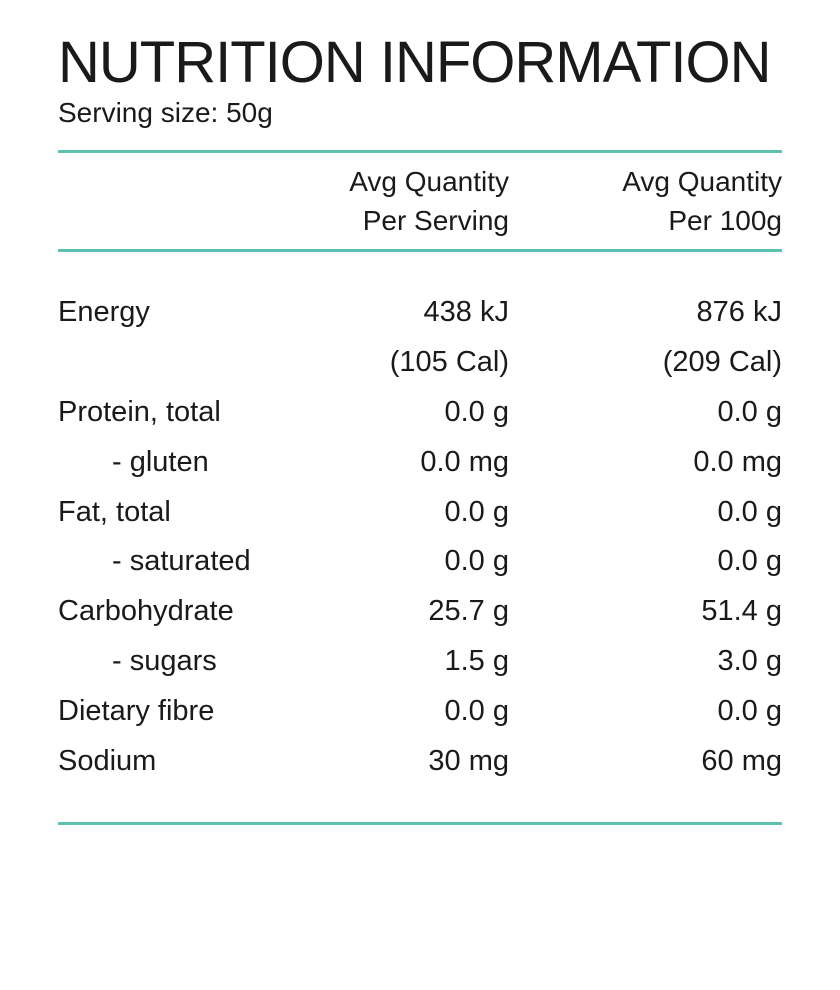 The image size is (840, 990). What do you see at coordinates (741, 611) in the screenshot?
I see `nutrient-value-per-100g: 51.4 g` at bounding box center [741, 611].